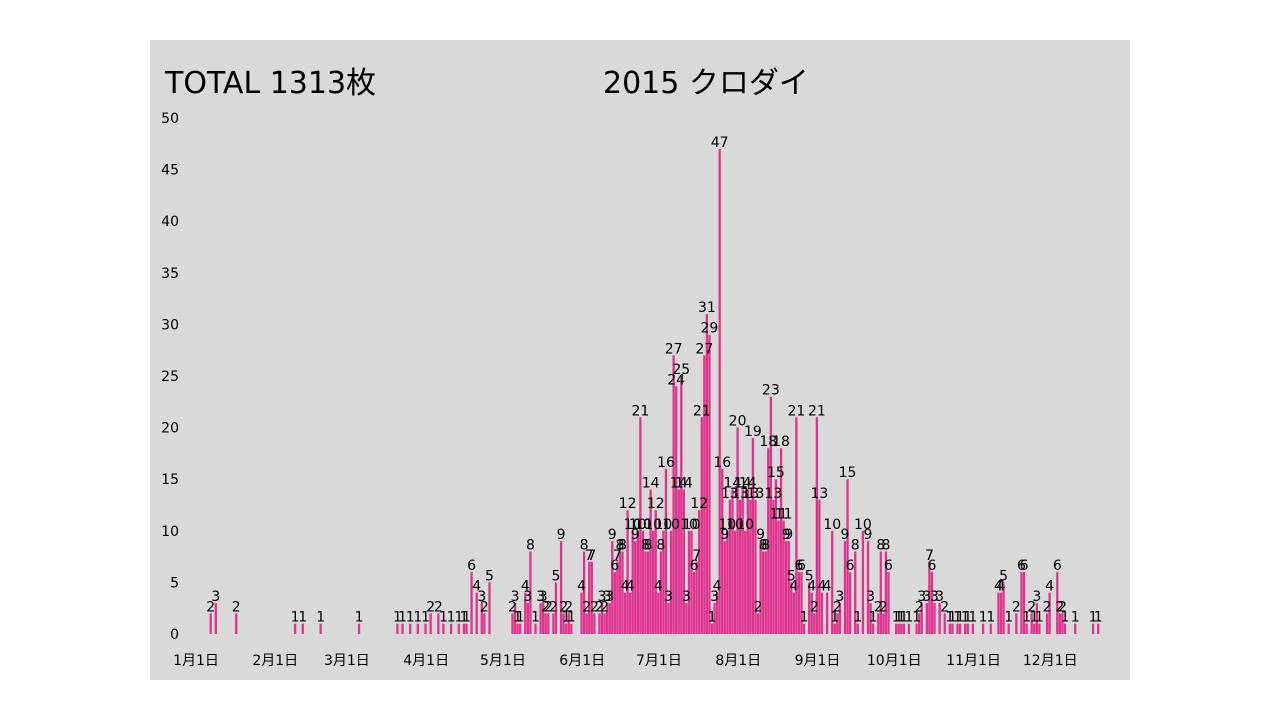 This screenshot has width=1280, height=720. What do you see at coordinates (894, 661) in the screenshot?
I see `x-tick-label: 10月1日` at bounding box center [894, 661].